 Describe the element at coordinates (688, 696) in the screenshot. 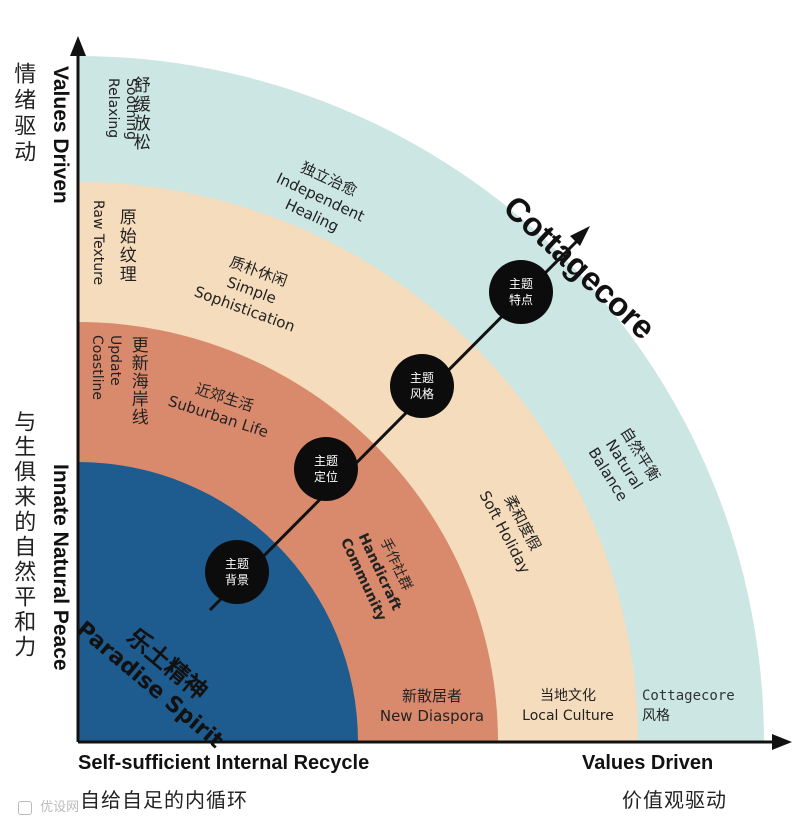

I see `bottom-cottage-en: Cottagecore` at that location.